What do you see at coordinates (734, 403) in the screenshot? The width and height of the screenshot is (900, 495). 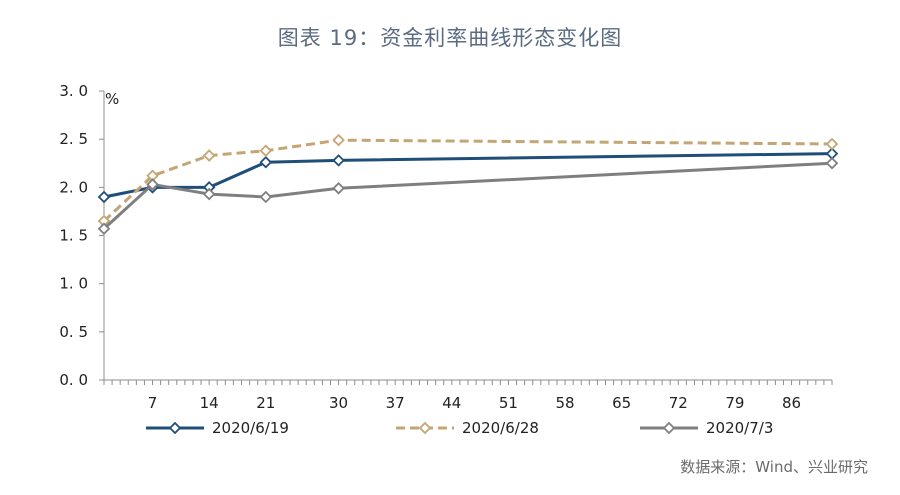 I see `x-tick-label: 79` at bounding box center [734, 403].